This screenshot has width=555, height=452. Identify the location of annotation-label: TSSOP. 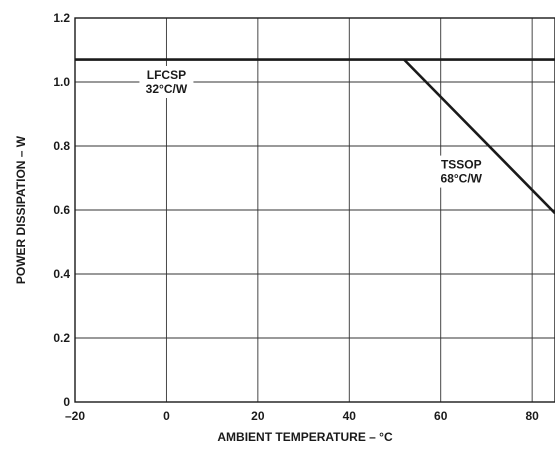
(461, 165).